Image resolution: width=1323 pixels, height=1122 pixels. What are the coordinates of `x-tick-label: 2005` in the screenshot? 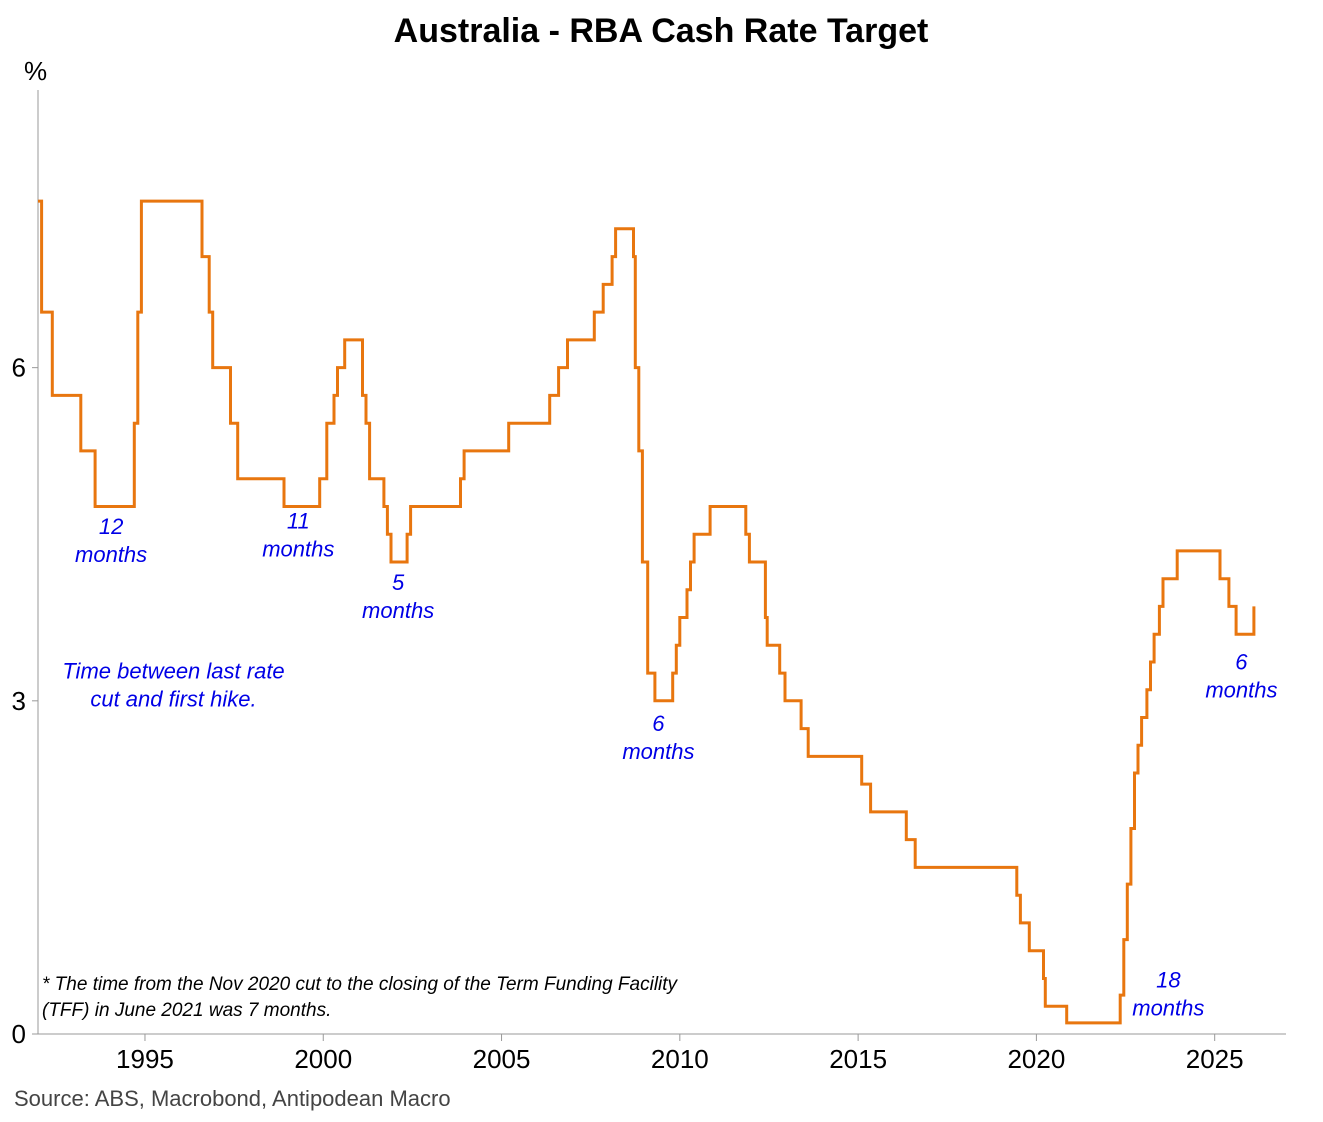 It's located at (502, 1059).